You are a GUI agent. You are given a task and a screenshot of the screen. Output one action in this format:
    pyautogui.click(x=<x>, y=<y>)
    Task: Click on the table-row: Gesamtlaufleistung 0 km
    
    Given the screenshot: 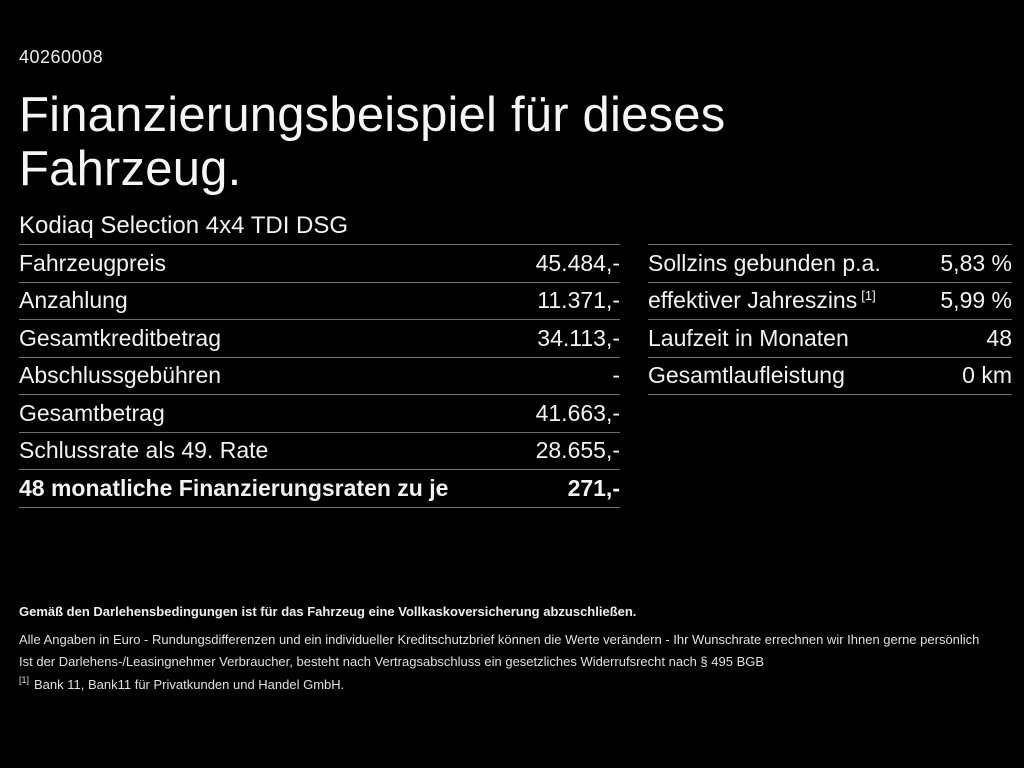 What is the action you would take?
    pyautogui.click(x=830, y=375)
    